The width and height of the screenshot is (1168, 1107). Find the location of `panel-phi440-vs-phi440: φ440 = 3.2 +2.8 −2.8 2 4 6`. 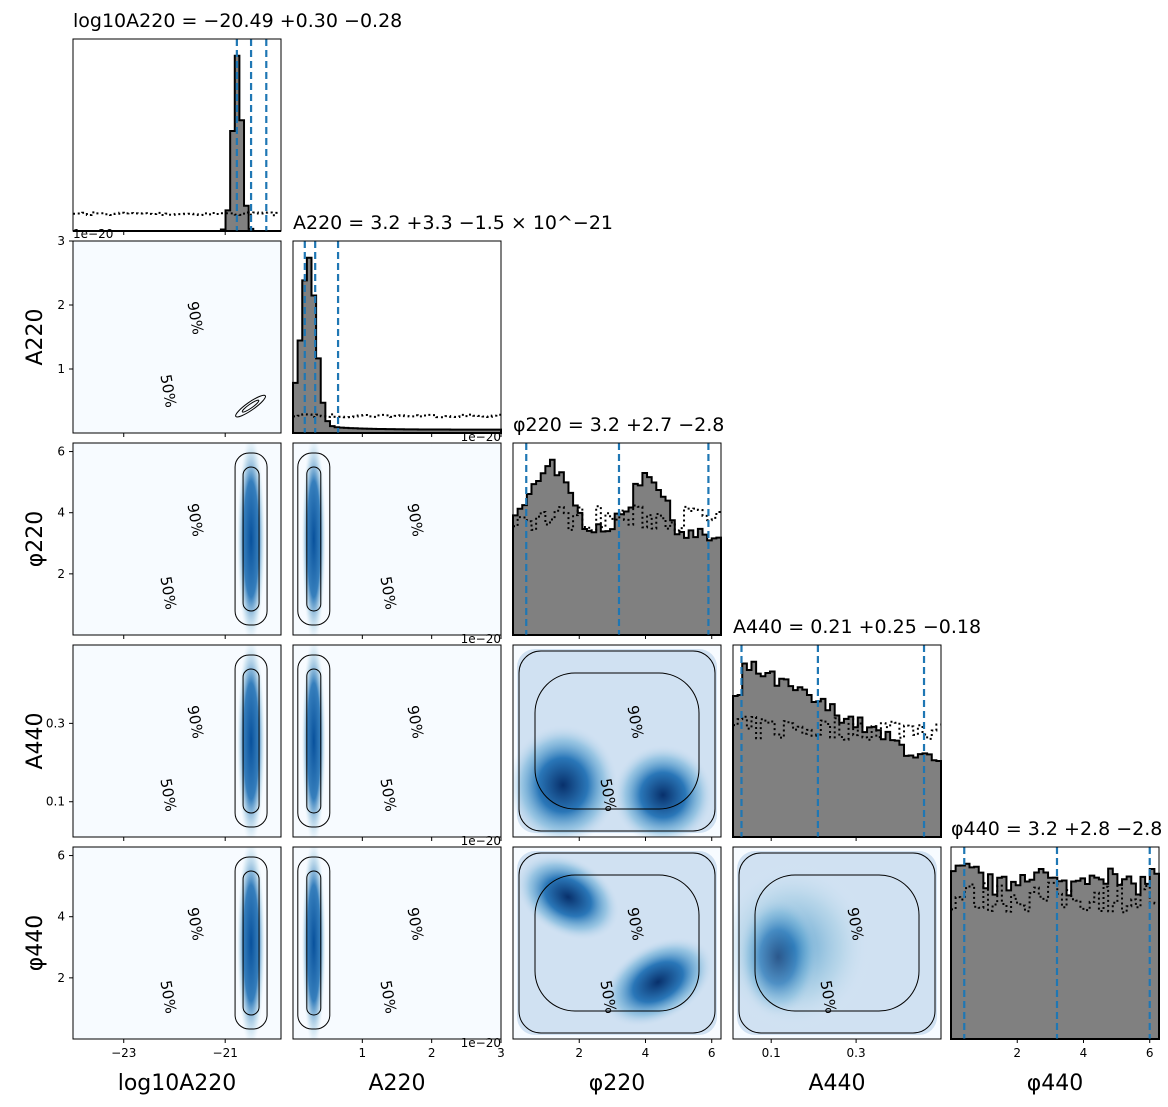

panel-phi440-vs-phi440: φ440 = 3.2 +2.8 −2.8 2 4 6 is located at coordinates (1056, 939).